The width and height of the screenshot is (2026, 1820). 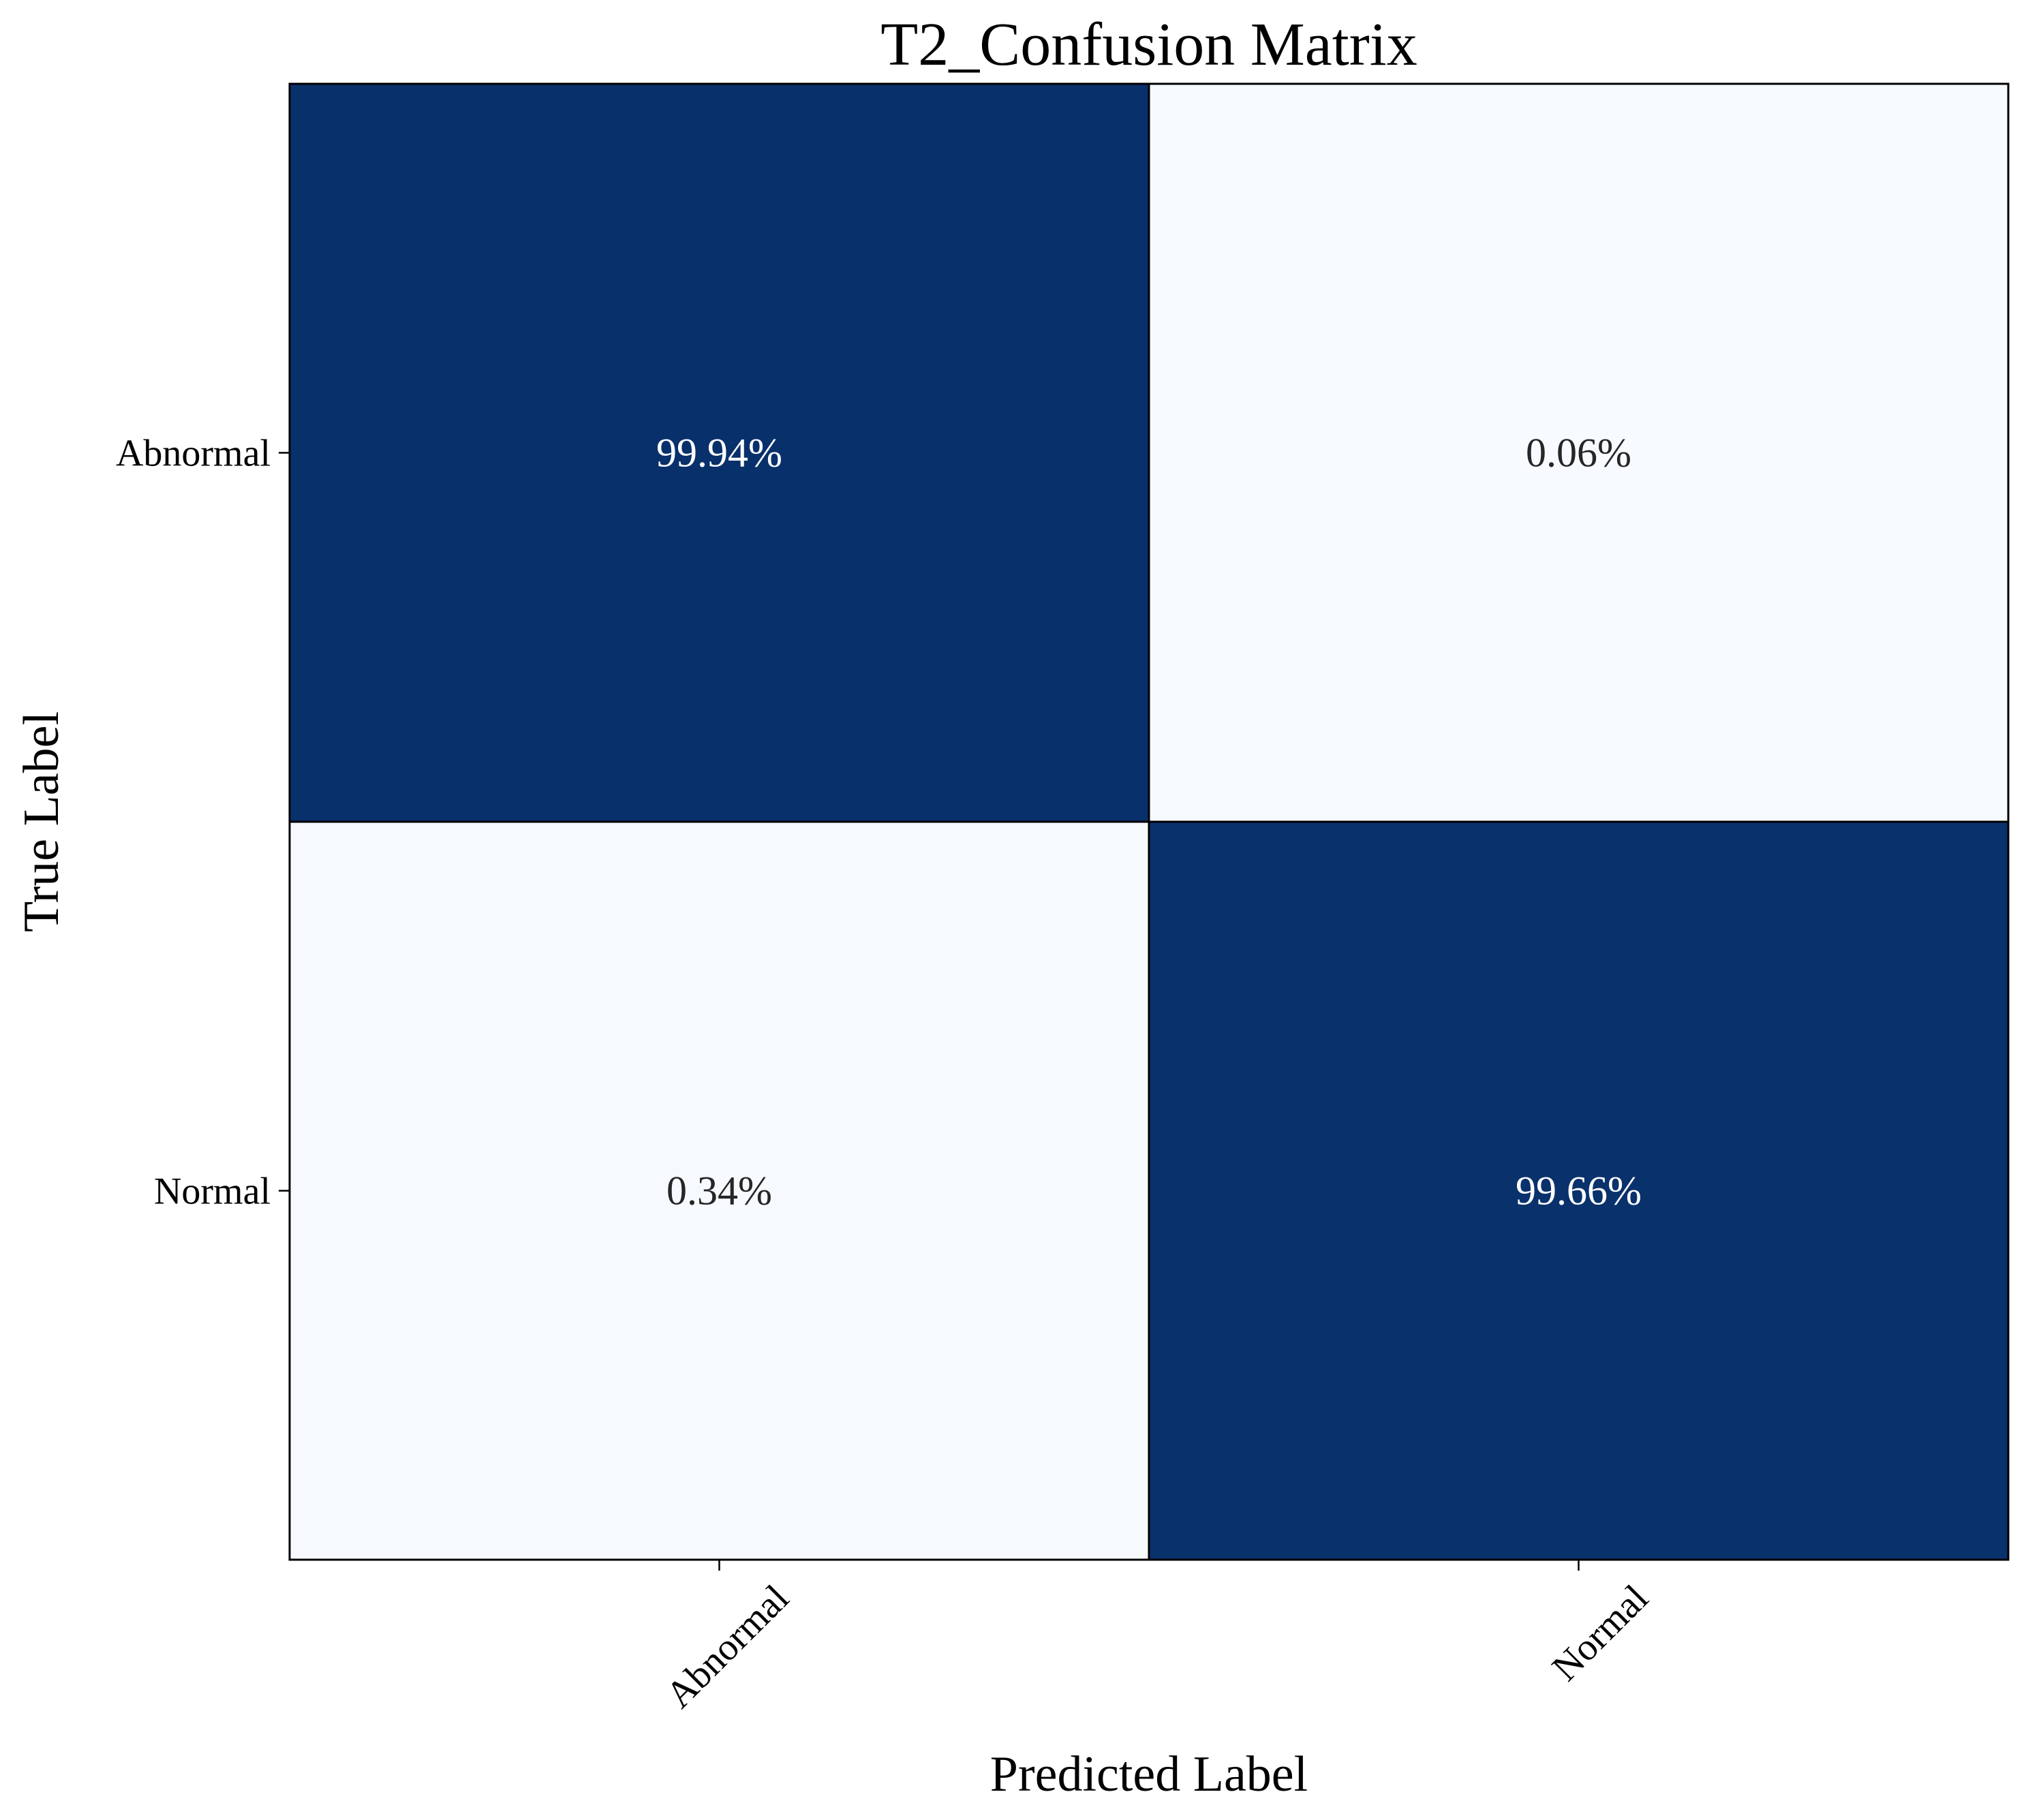 What do you see at coordinates (1157, 1638) in the screenshot?
I see `x-axis-ticks: Abnormal Normal` at bounding box center [1157, 1638].